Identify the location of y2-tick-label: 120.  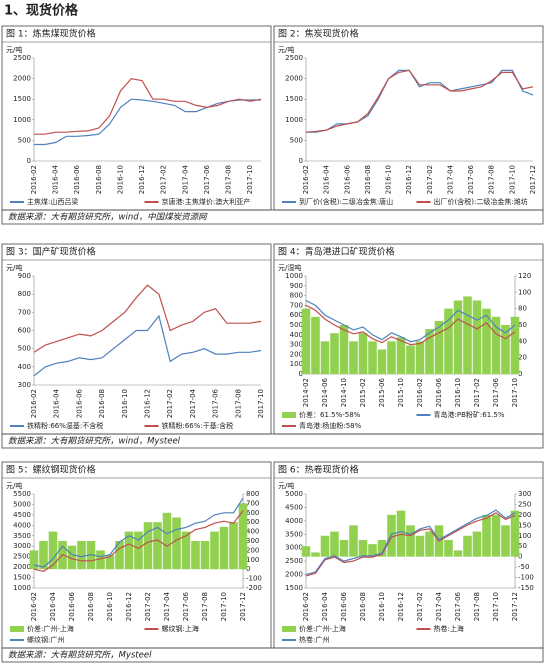
(524, 276).